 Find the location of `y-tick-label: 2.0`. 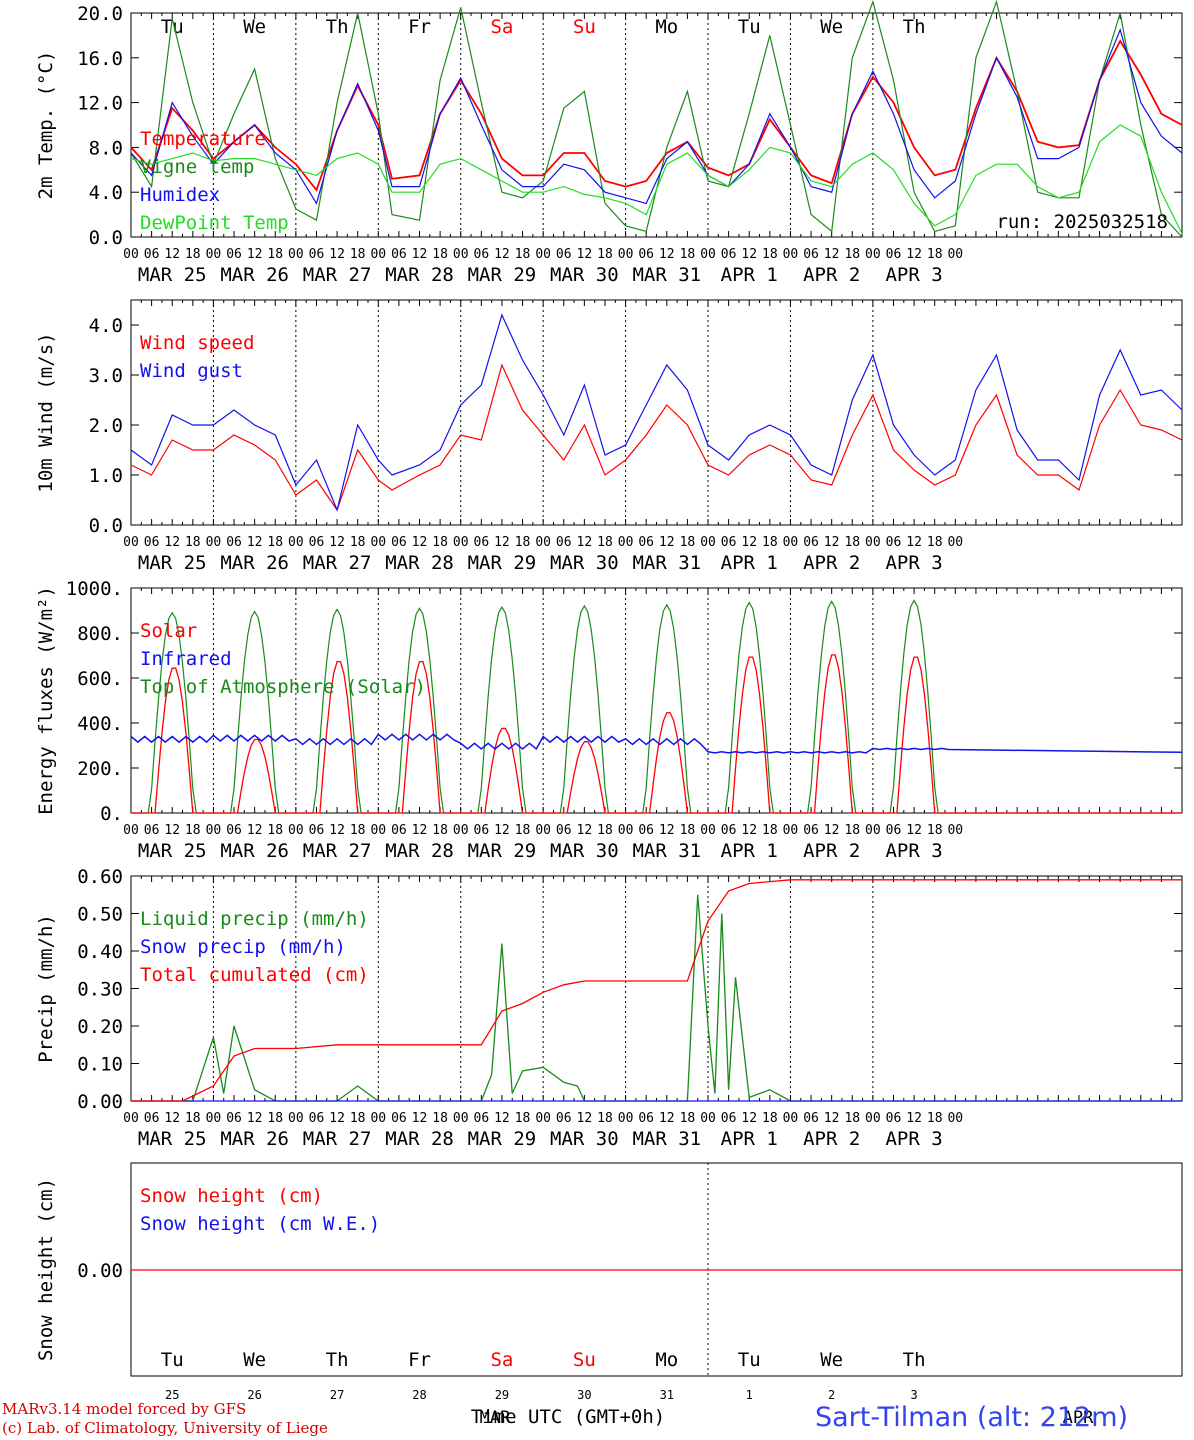

y-tick-label: 2.0 is located at coordinates (106, 426).